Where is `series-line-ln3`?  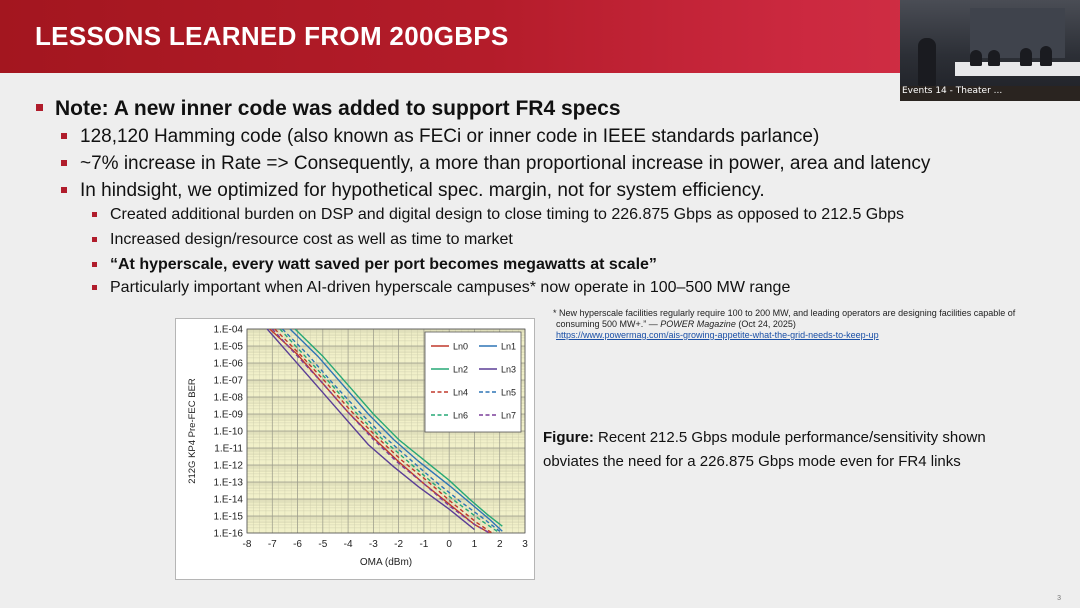 series-line-ln3 is located at coordinates (370, 430).